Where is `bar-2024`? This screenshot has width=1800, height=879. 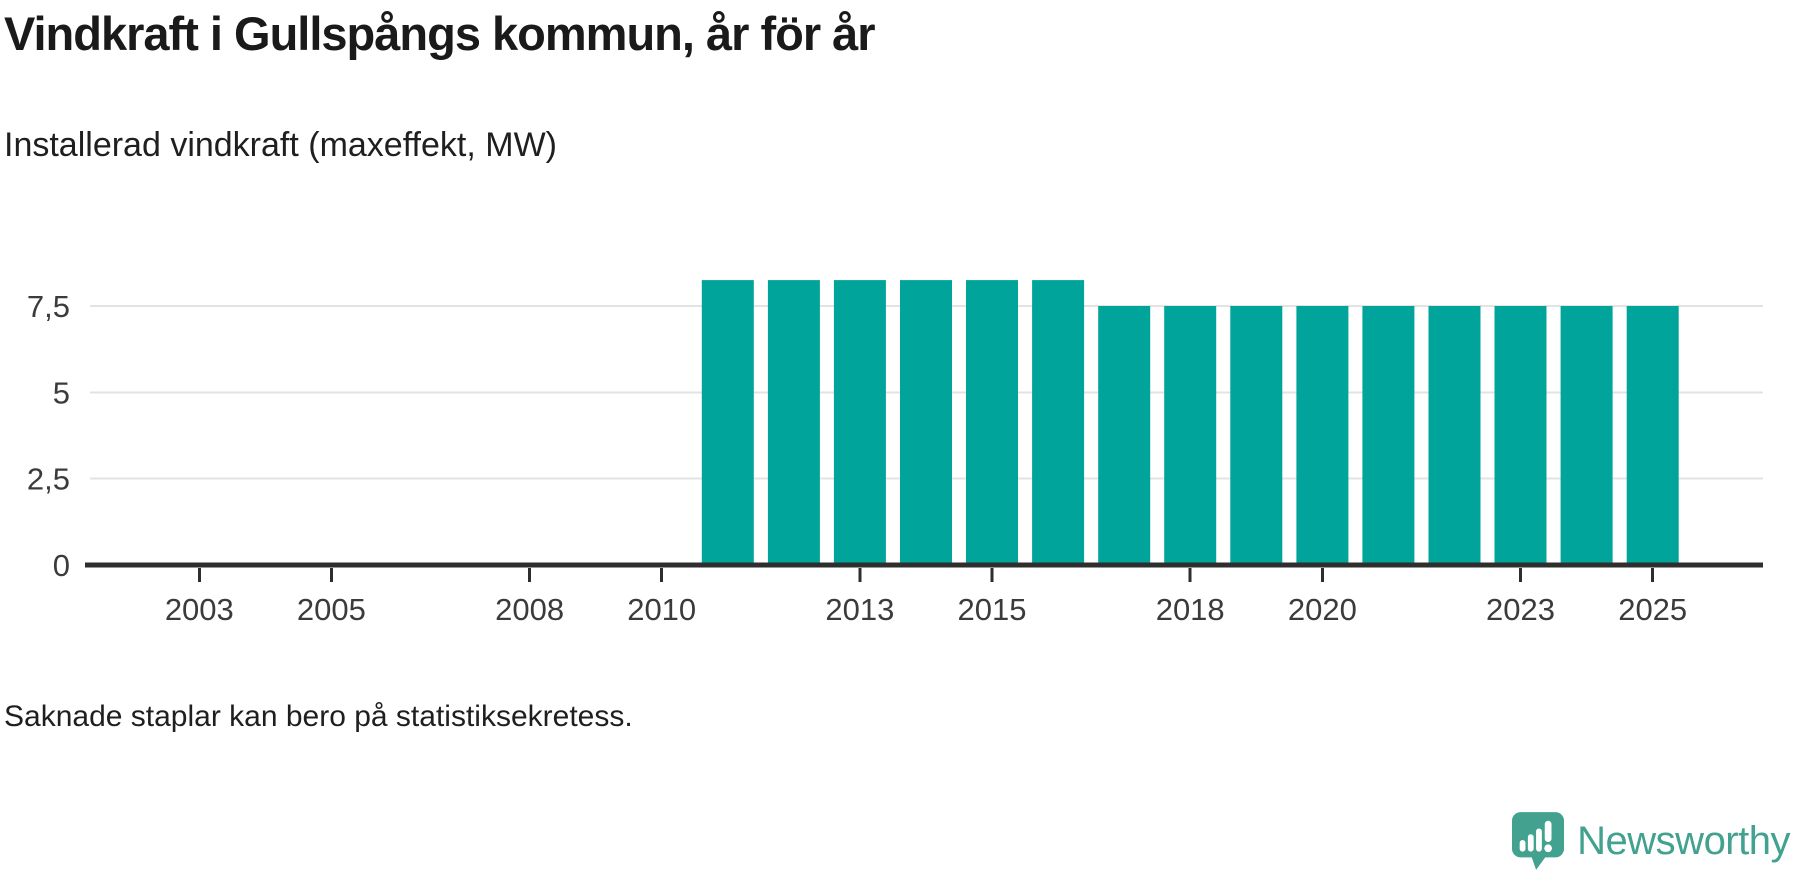 bar-2024 is located at coordinates (1586, 435).